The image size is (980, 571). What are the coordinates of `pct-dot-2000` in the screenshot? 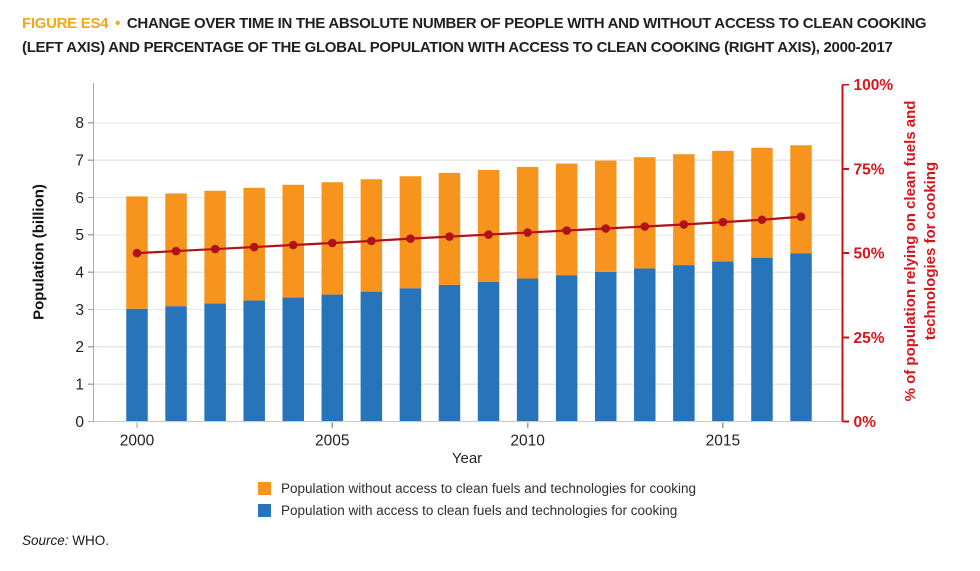 It's located at (137, 253).